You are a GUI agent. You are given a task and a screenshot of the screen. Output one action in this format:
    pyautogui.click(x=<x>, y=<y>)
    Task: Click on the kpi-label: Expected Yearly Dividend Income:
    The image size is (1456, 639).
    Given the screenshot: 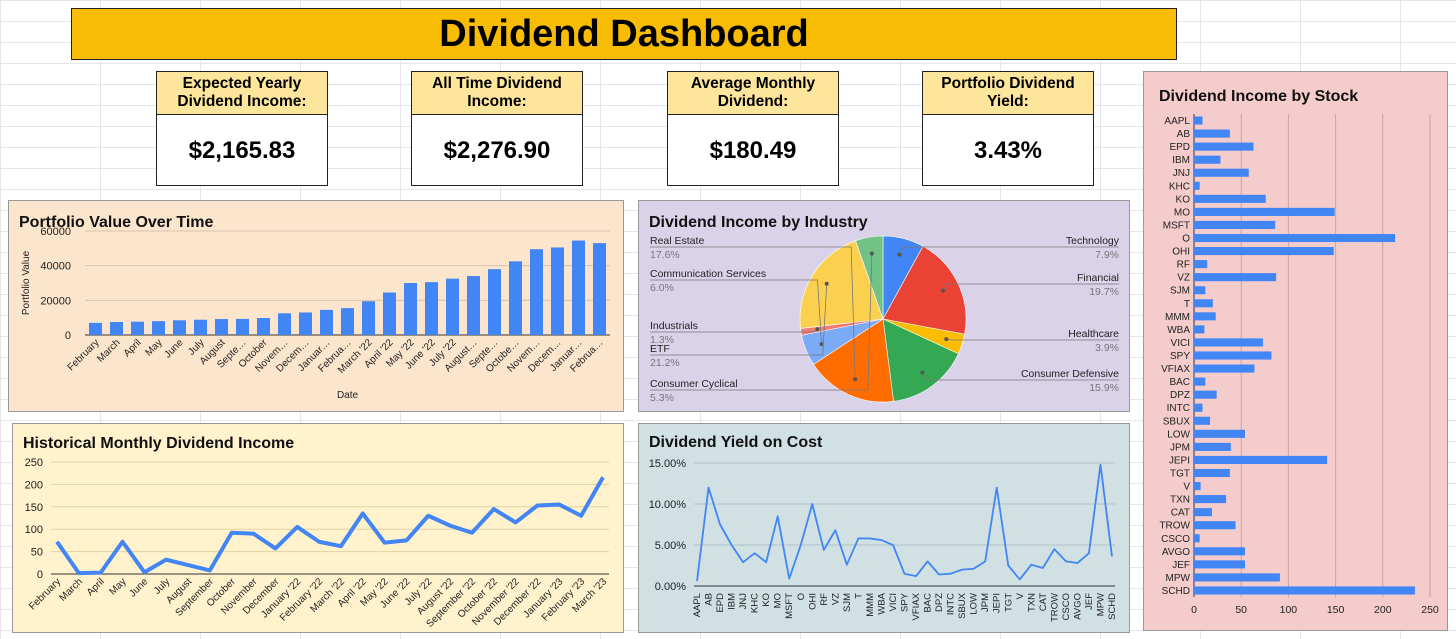 What is the action you would take?
    pyautogui.click(x=242, y=93)
    